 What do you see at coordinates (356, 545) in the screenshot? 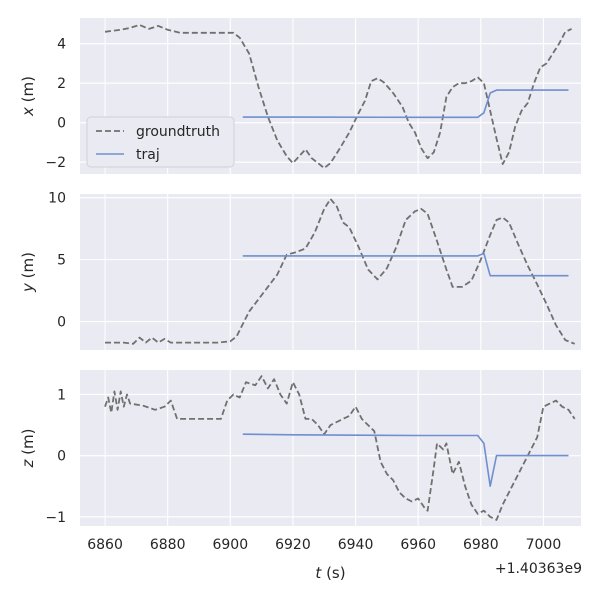
I see `x-tick-label: 6940` at bounding box center [356, 545].